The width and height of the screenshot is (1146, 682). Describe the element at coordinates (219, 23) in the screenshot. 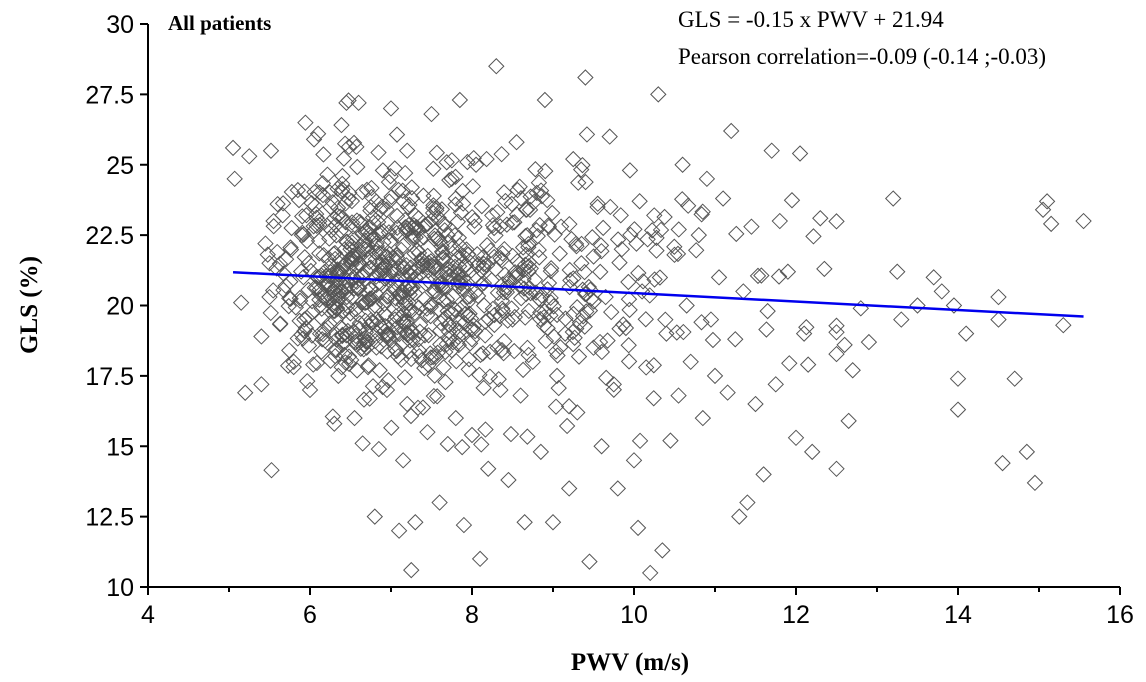

I see `chart-title: All patients` at that location.